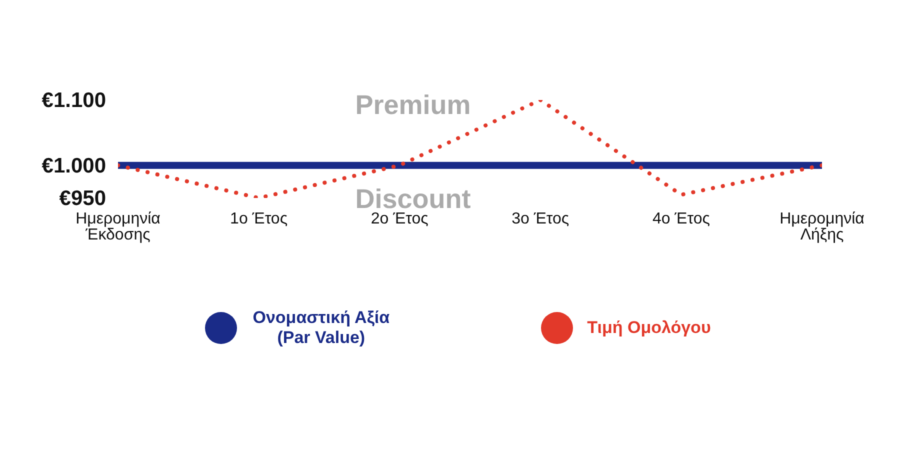 This screenshot has width=900, height=450. Describe the element at coordinates (649, 328) in the screenshot. I see `legend-label: Τιμή Ομολόγου` at that location.